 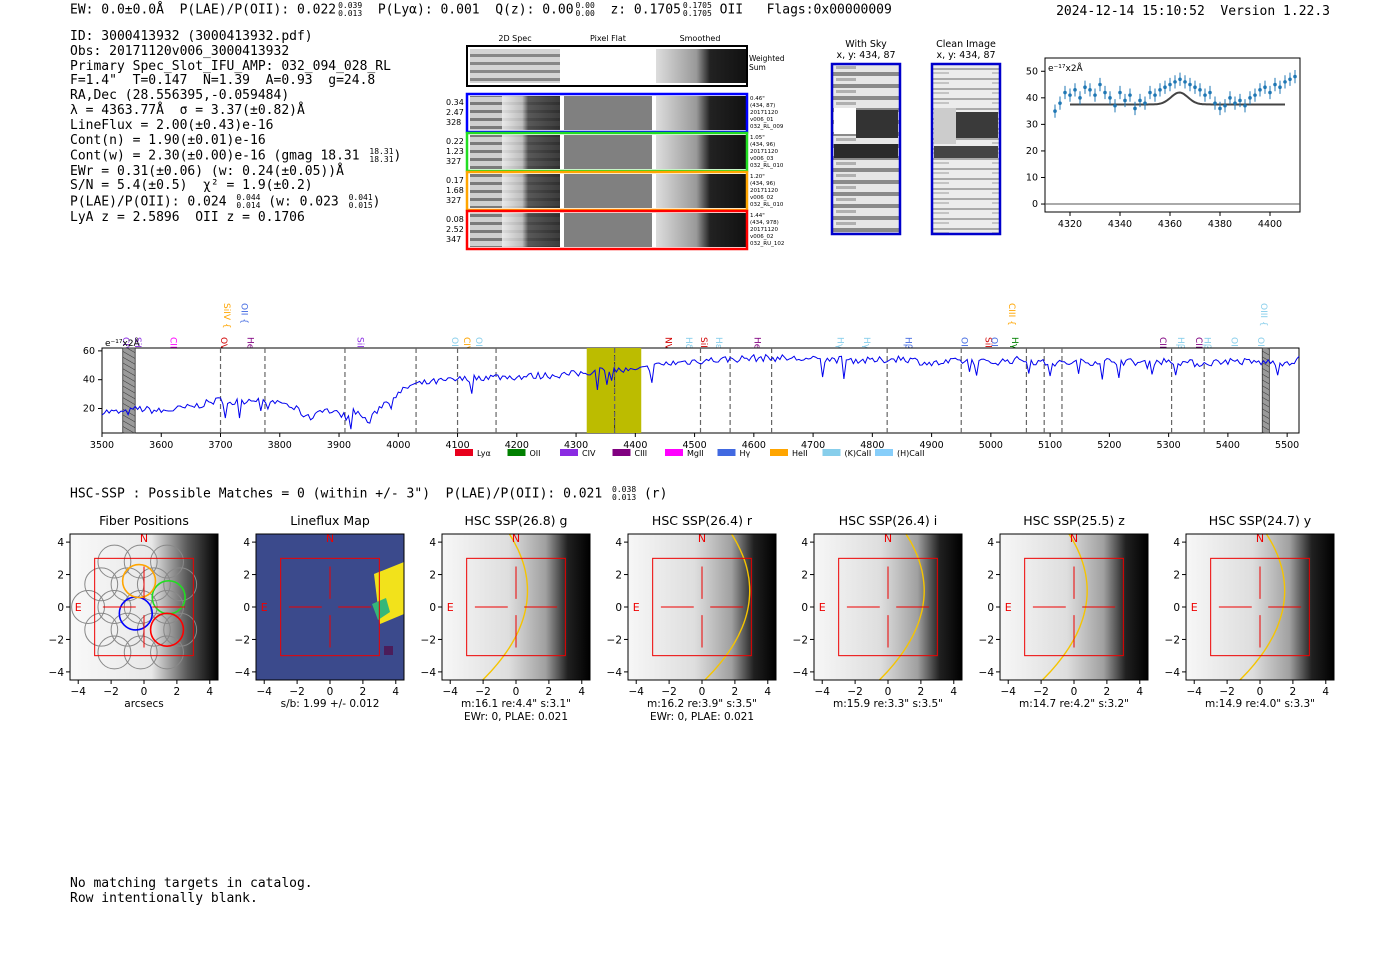 What do you see at coordinates (60, 576) in the screenshot?
I see `y-tick-label: 2` at bounding box center [60, 576].